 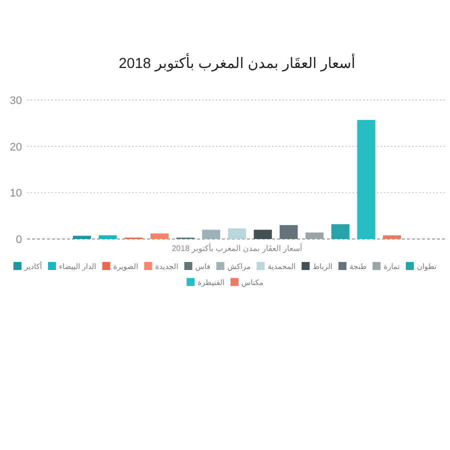 What do you see at coordinates (16, 147) in the screenshot?
I see `y-tick-label: 20` at bounding box center [16, 147].